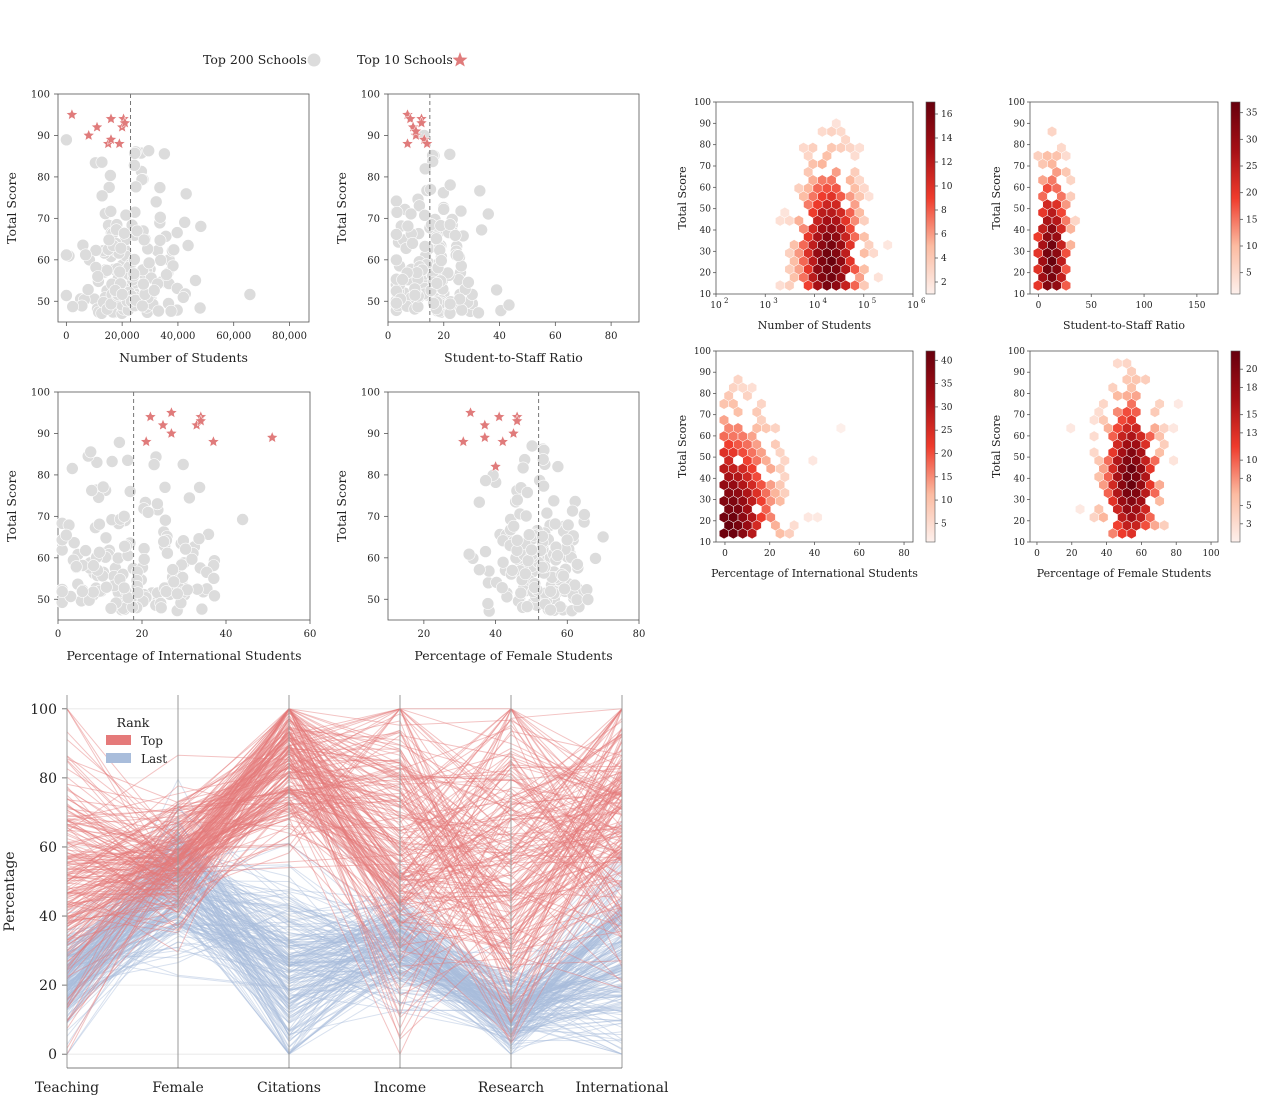 This screenshot has width=1274, height=1108. Describe the element at coordinates (923, 301) in the screenshot. I see `x-tick-exponent: 6` at that location.